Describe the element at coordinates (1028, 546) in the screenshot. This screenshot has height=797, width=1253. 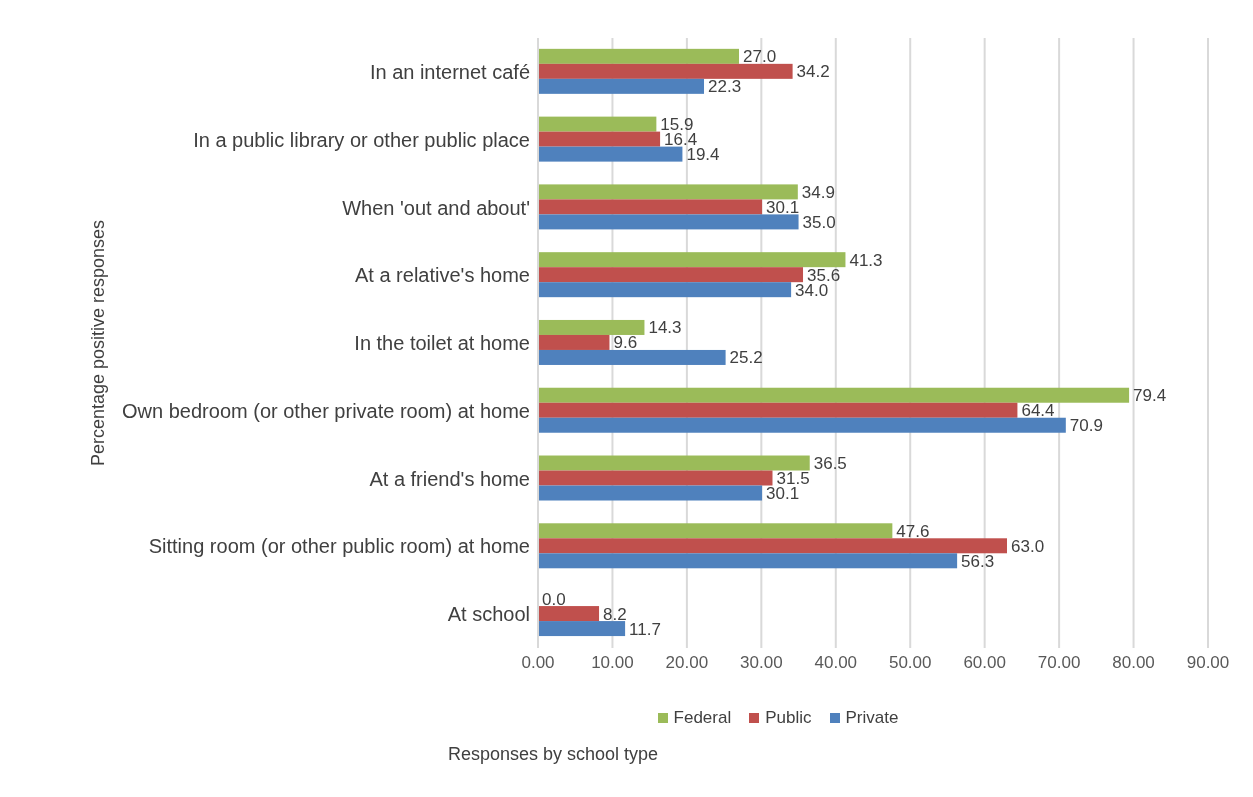
I see `data-label: 63.0` at that location.